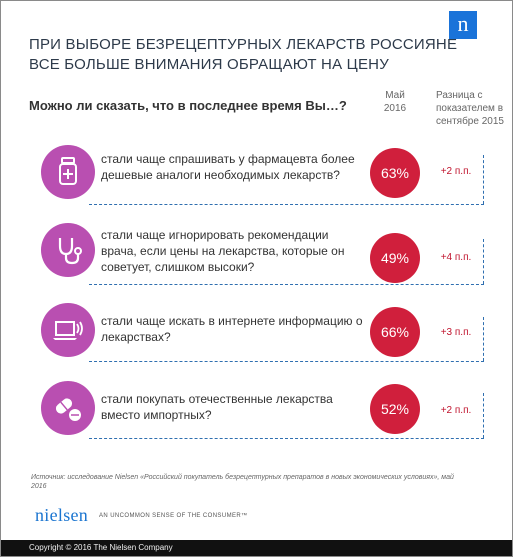  What do you see at coordinates (209, 64) in the screenshot?
I see `title-line-2: ВСЕ БОЛЬШЕ ВНИМАНИЯ ОБРАЩАЮТ НА ЦЕНУ` at bounding box center [209, 64].